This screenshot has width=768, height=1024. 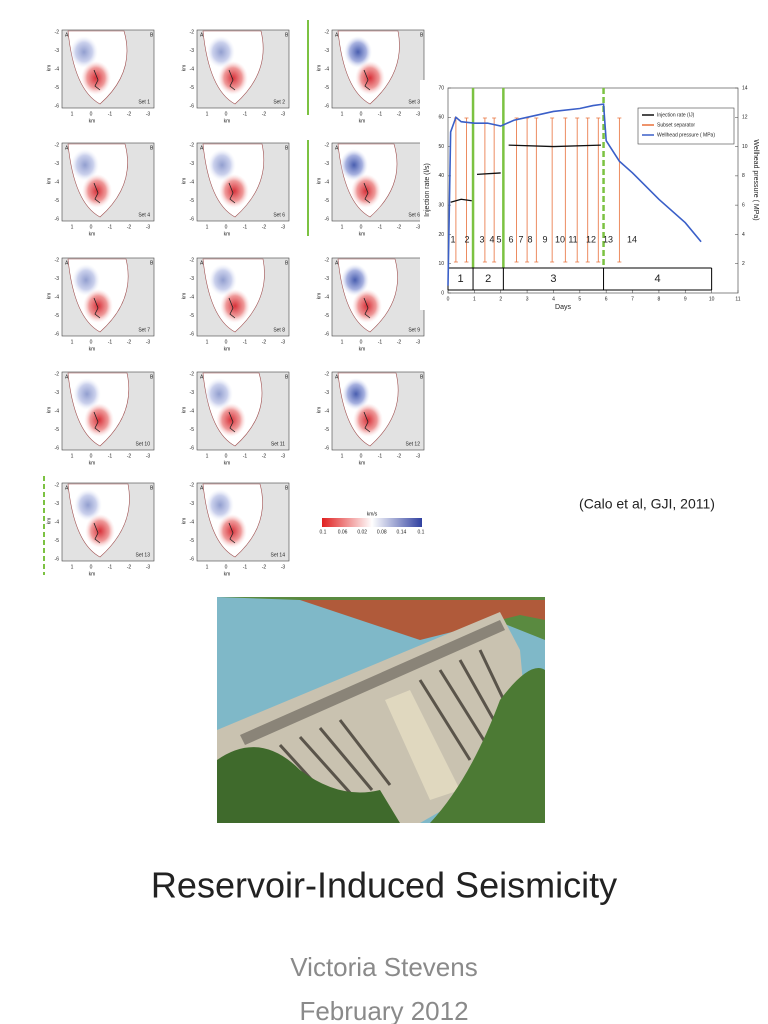 I want to click on y-tick-label: 40, so click(x=441, y=176).